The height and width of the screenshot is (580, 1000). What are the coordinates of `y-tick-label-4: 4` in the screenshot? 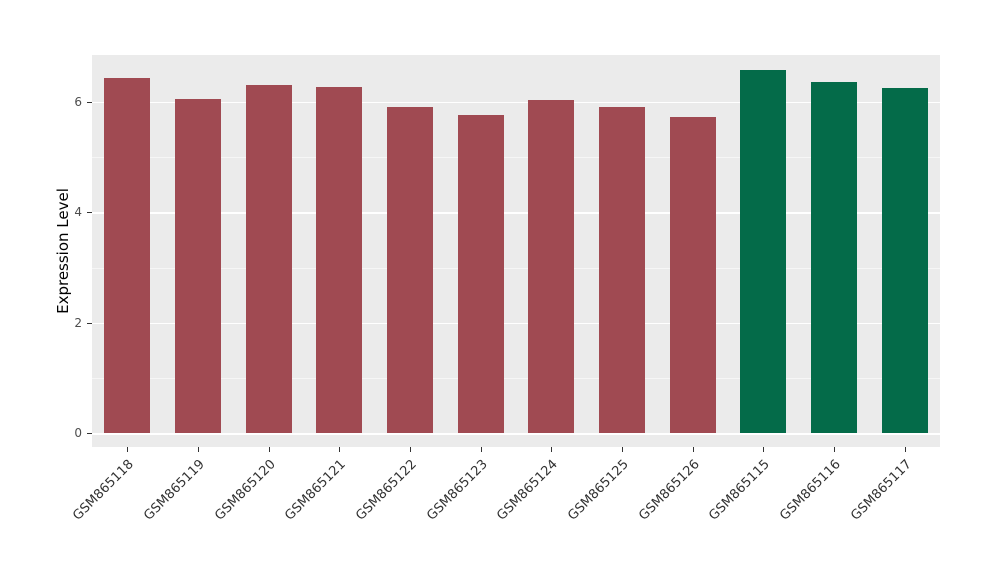 It's located at (78, 212).